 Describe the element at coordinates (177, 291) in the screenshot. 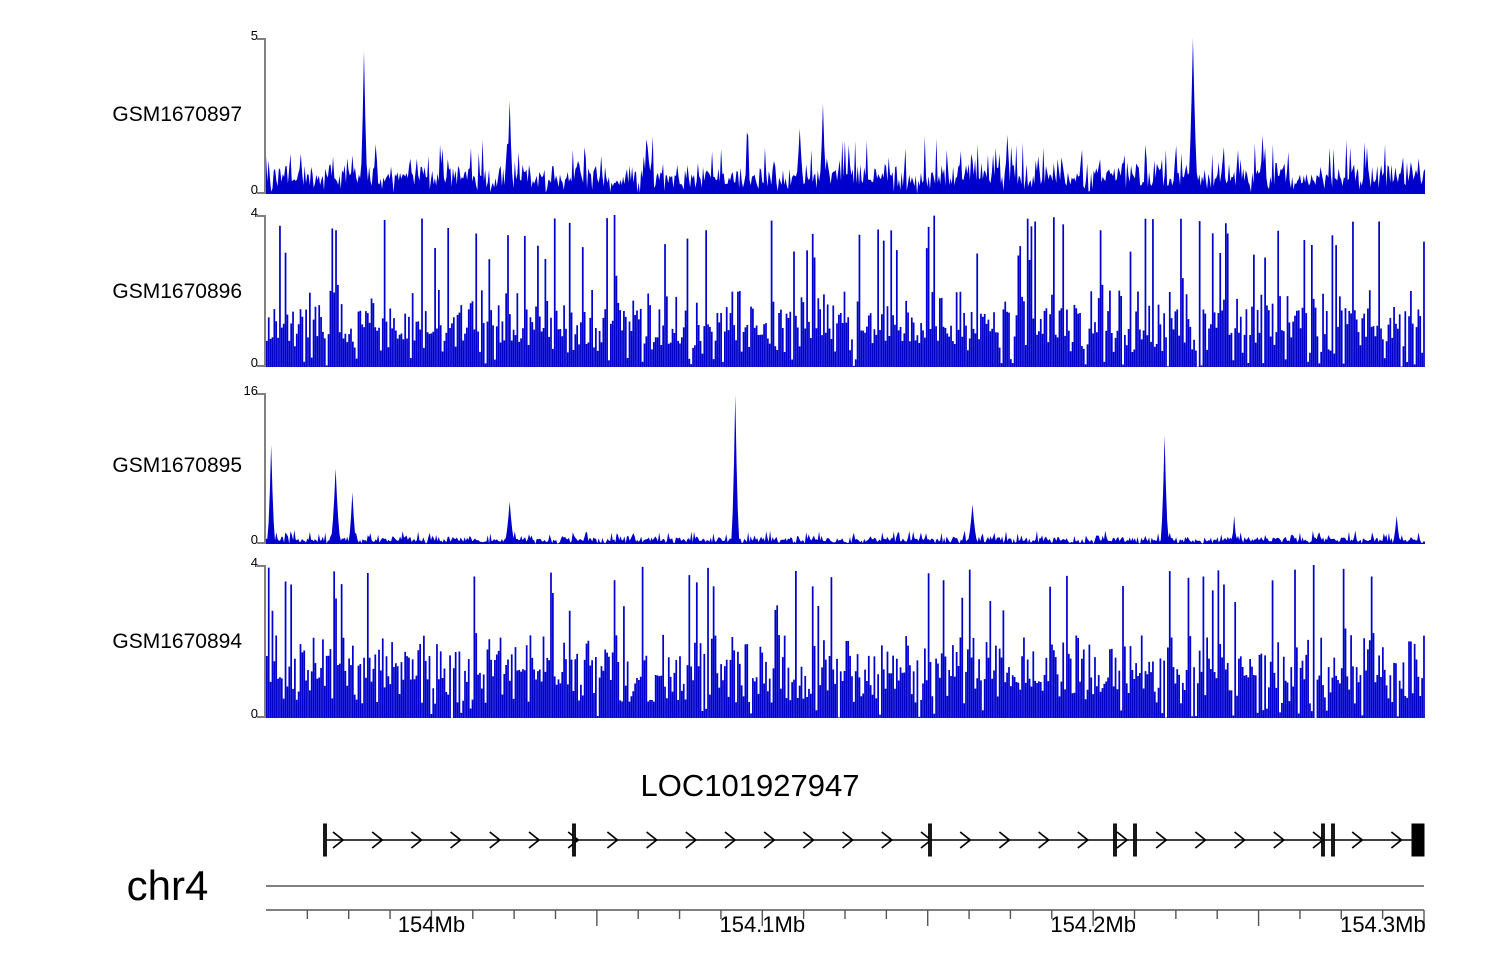

I see `track-label: GSM1670896` at that location.